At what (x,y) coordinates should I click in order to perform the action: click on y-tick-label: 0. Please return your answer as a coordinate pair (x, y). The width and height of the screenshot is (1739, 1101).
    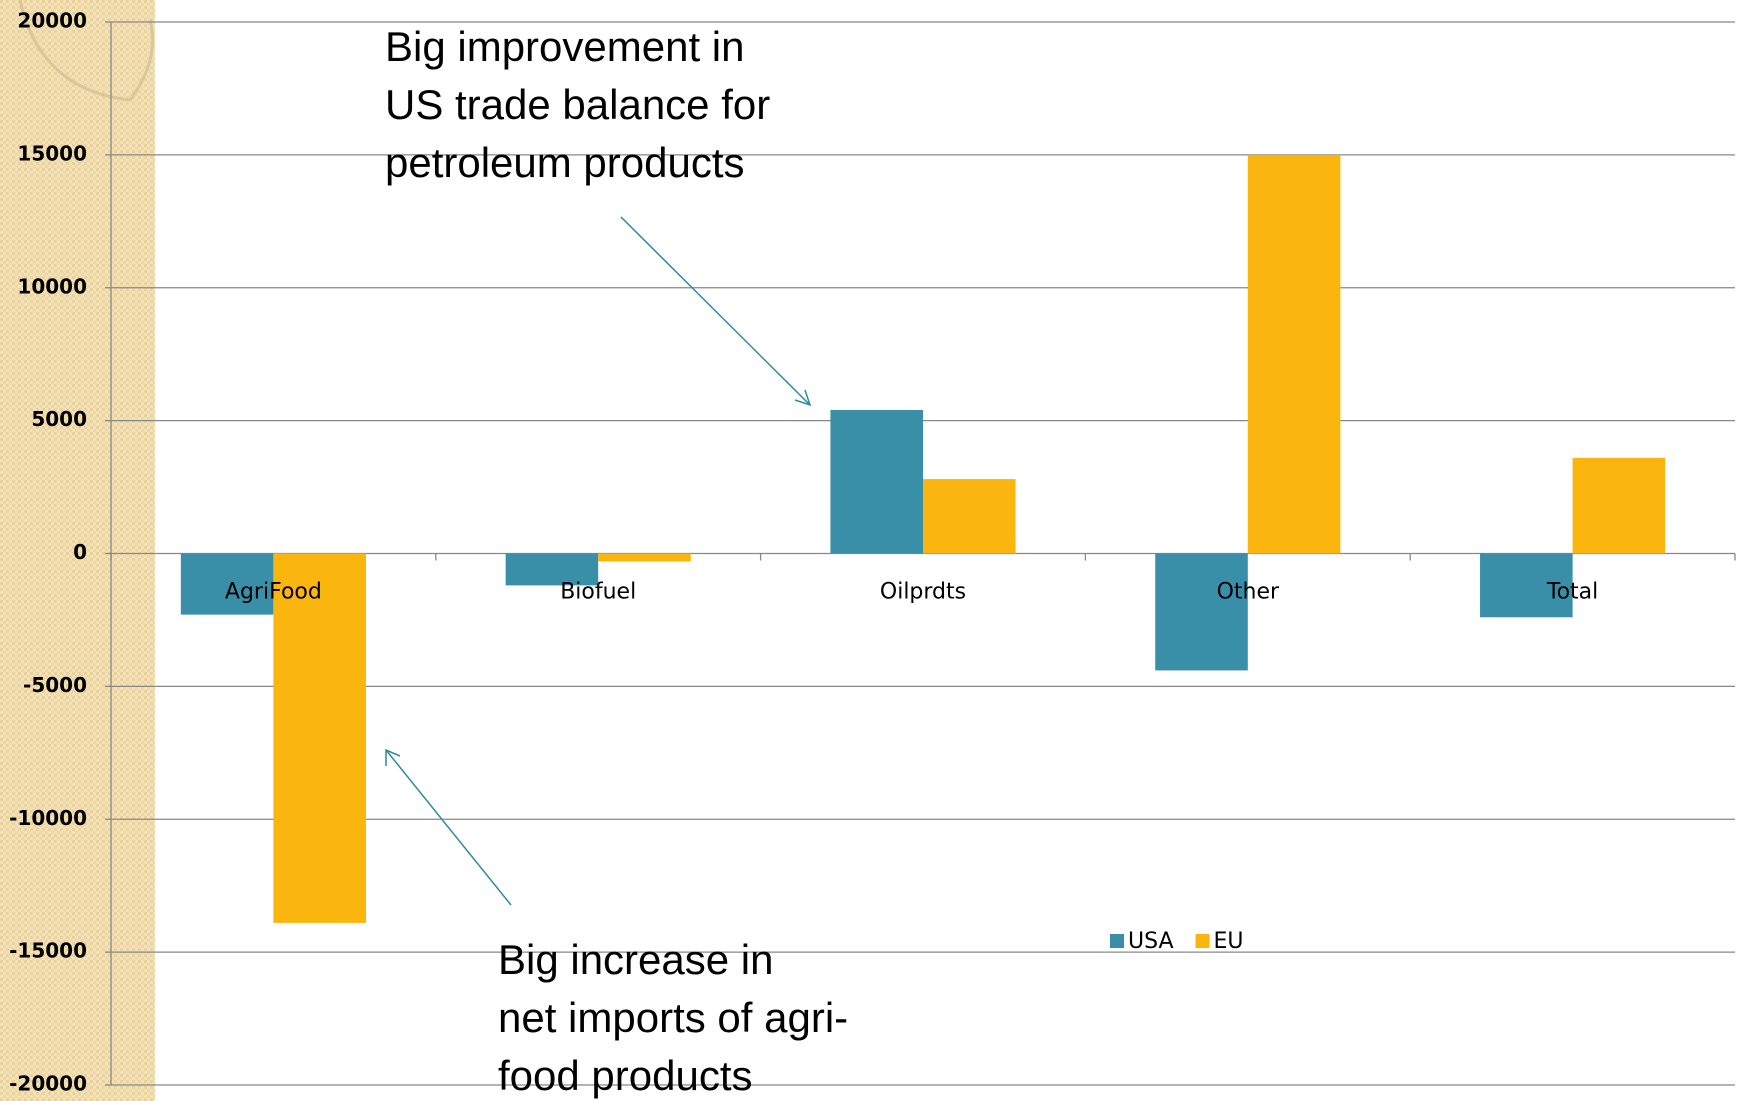
    Looking at the image, I should click on (80, 552).